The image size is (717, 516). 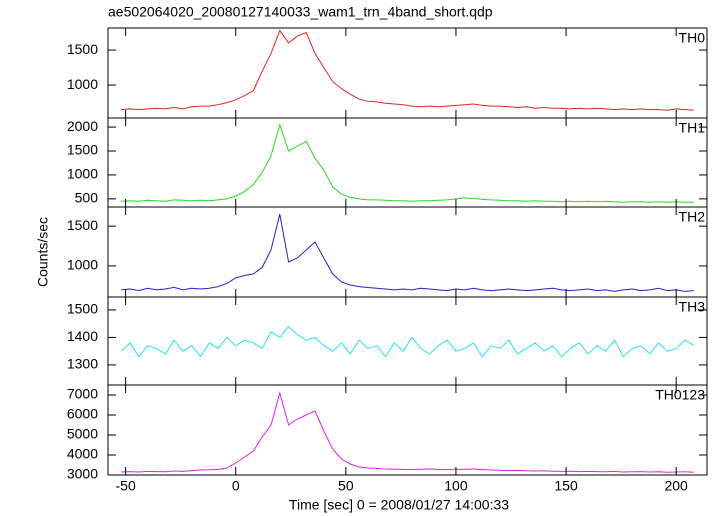 What do you see at coordinates (82, 414) in the screenshot?
I see `y-tick-label: 6000` at bounding box center [82, 414].